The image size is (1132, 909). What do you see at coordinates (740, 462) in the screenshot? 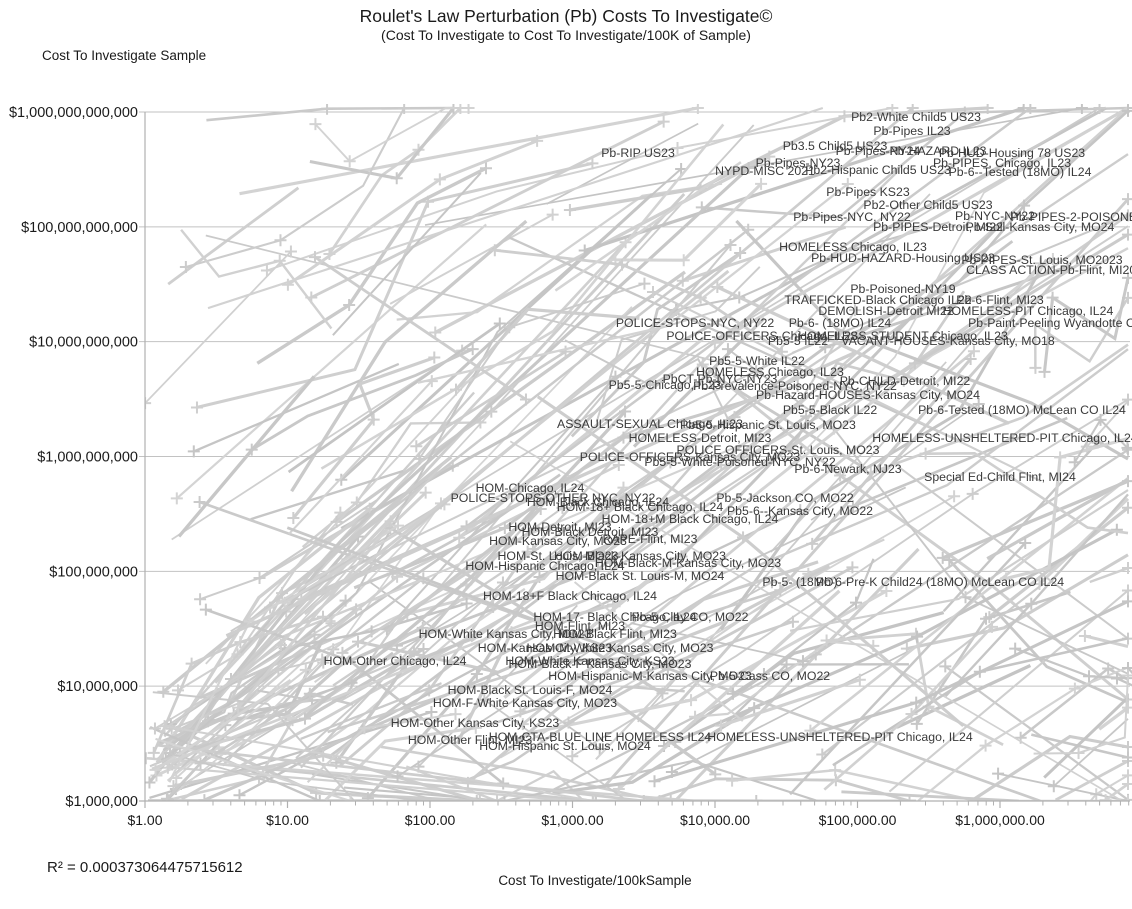
I see `point-label: Pb5-5-White-Poisoned-NYC, NY22` at bounding box center [740, 462].